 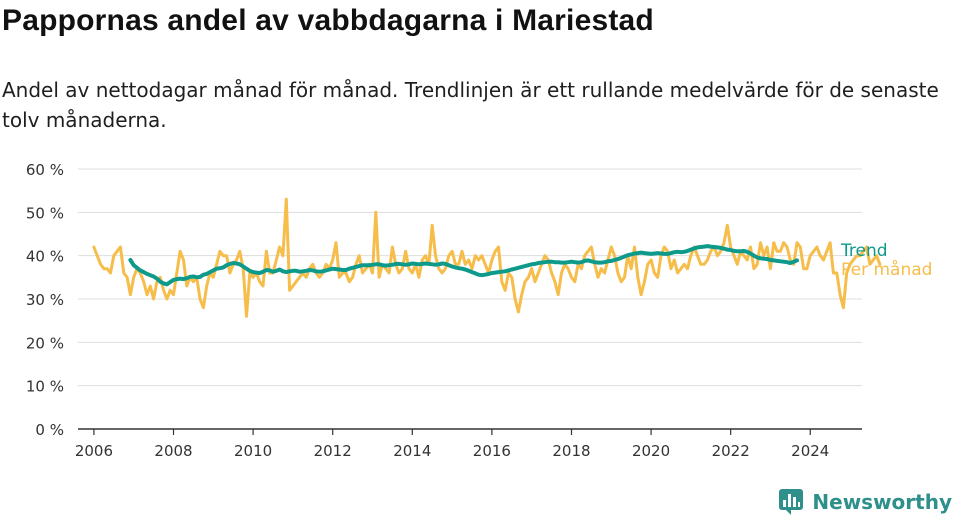 I want to click on brand-name: Newsworthy, so click(x=882, y=502).